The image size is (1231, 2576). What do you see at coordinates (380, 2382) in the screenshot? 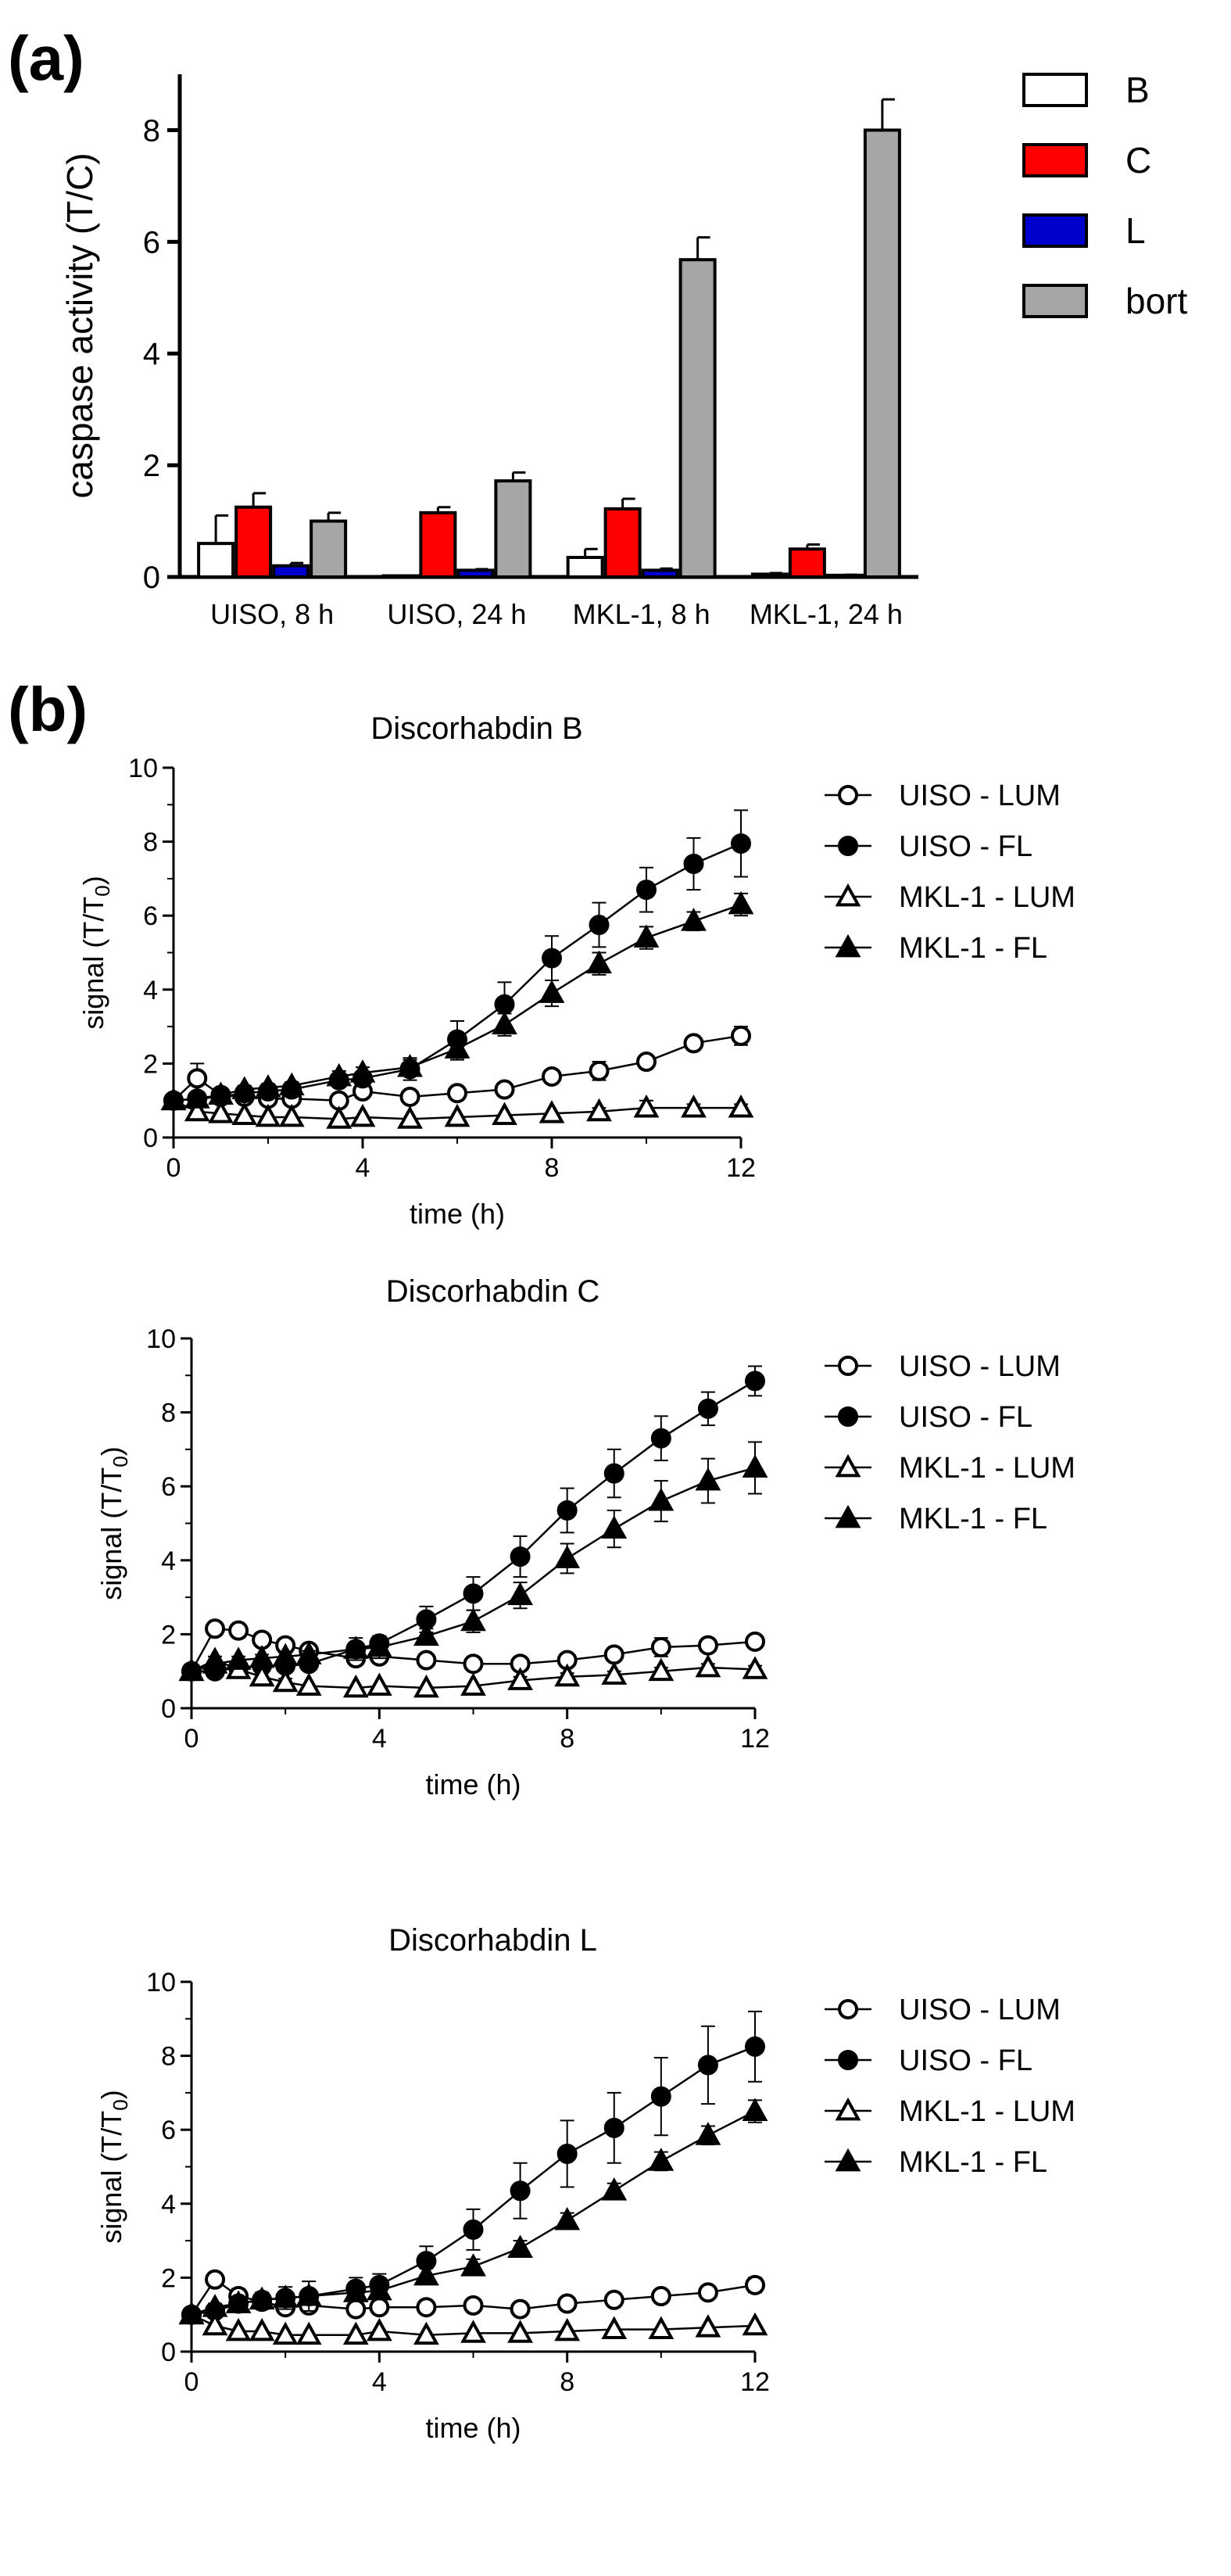
I see `x-tick-label: 4` at bounding box center [380, 2382].